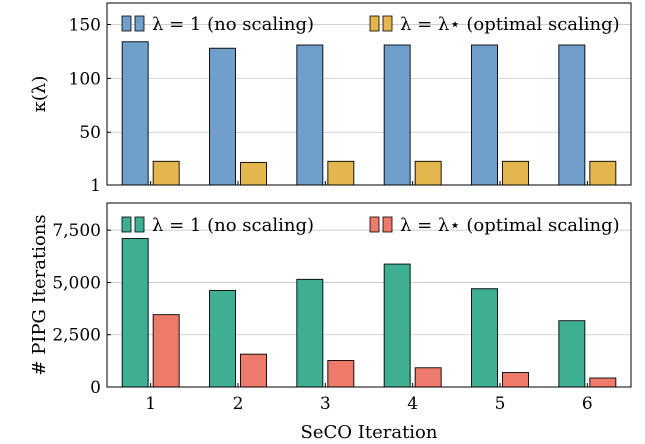 The image size is (645, 444). I want to click on y-axis-label: # PIPG Iterations, so click(39, 294).